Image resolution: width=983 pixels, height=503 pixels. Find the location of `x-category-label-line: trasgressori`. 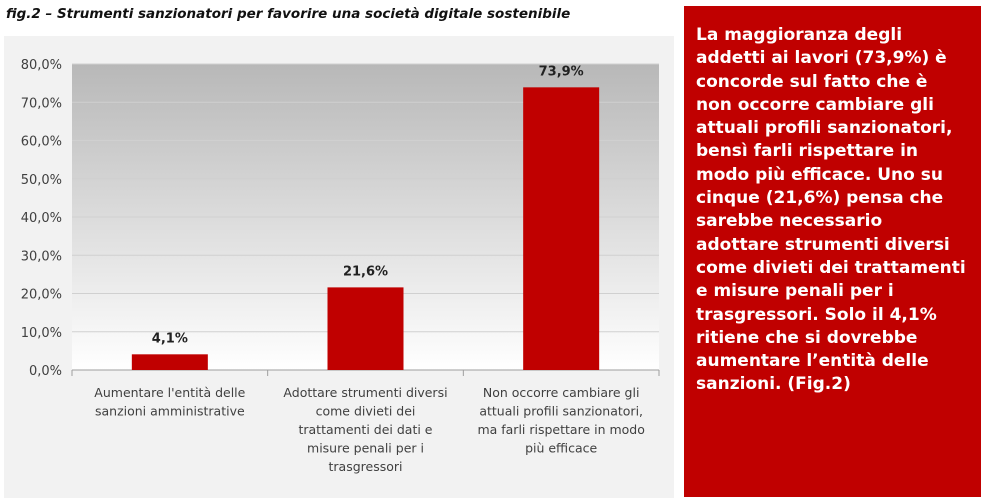

x-category-label-line: trasgressori is located at coordinates (366, 466).